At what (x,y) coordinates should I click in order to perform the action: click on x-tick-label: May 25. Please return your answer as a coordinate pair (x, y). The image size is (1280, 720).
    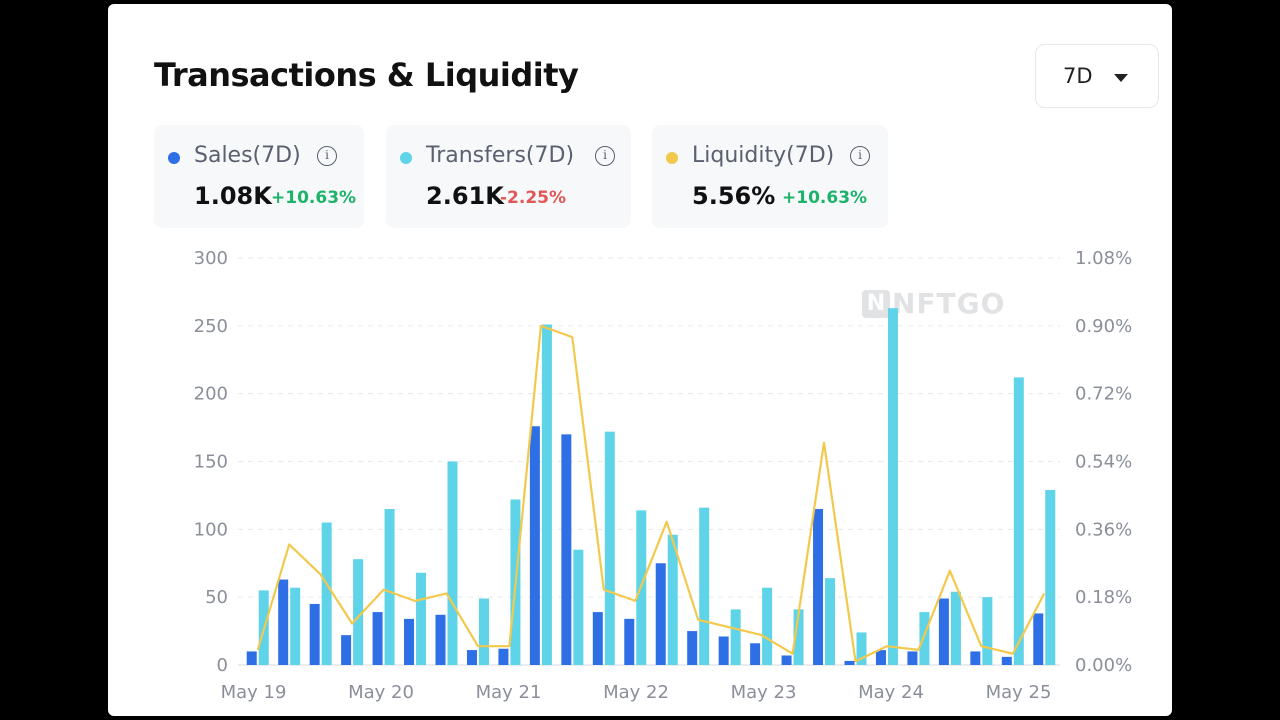
    Looking at the image, I should click on (1019, 692).